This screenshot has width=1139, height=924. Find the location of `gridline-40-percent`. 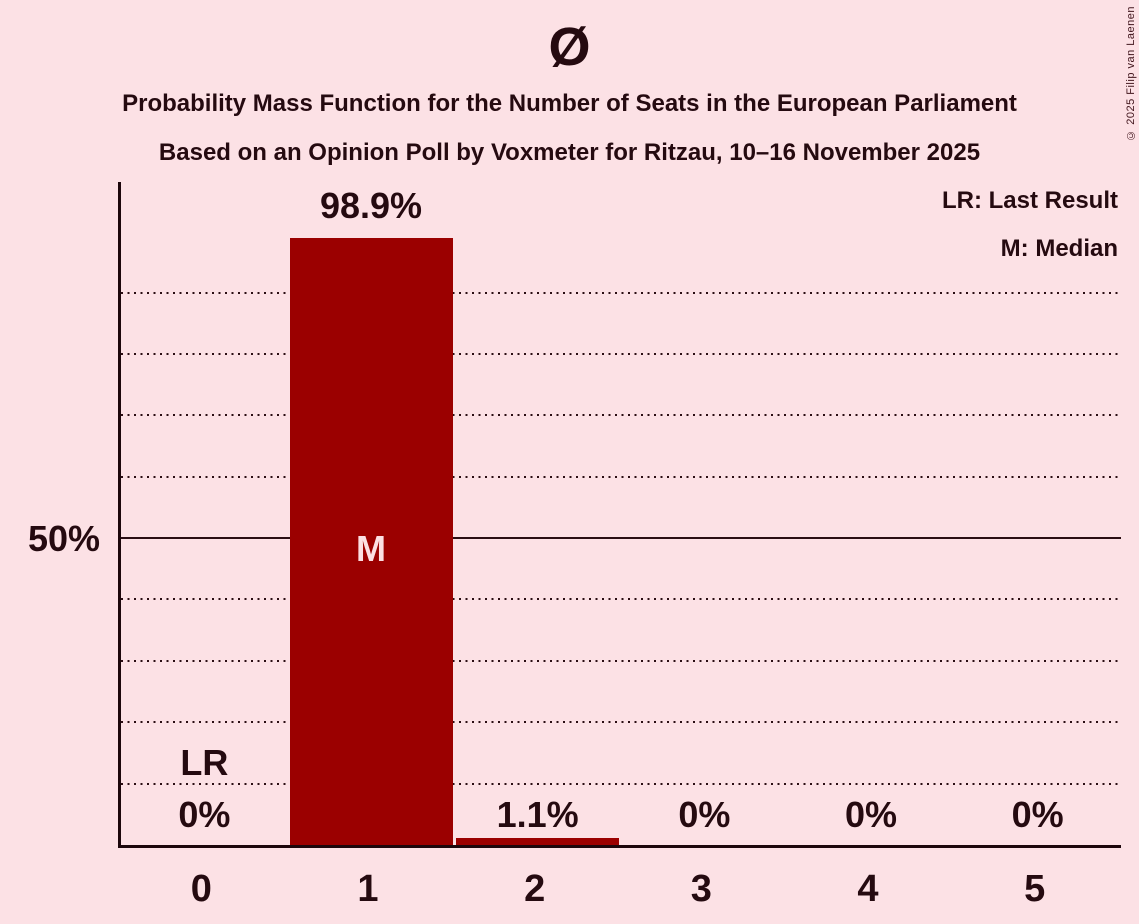

gridline-40-percent is located at coordinates (621, 599).